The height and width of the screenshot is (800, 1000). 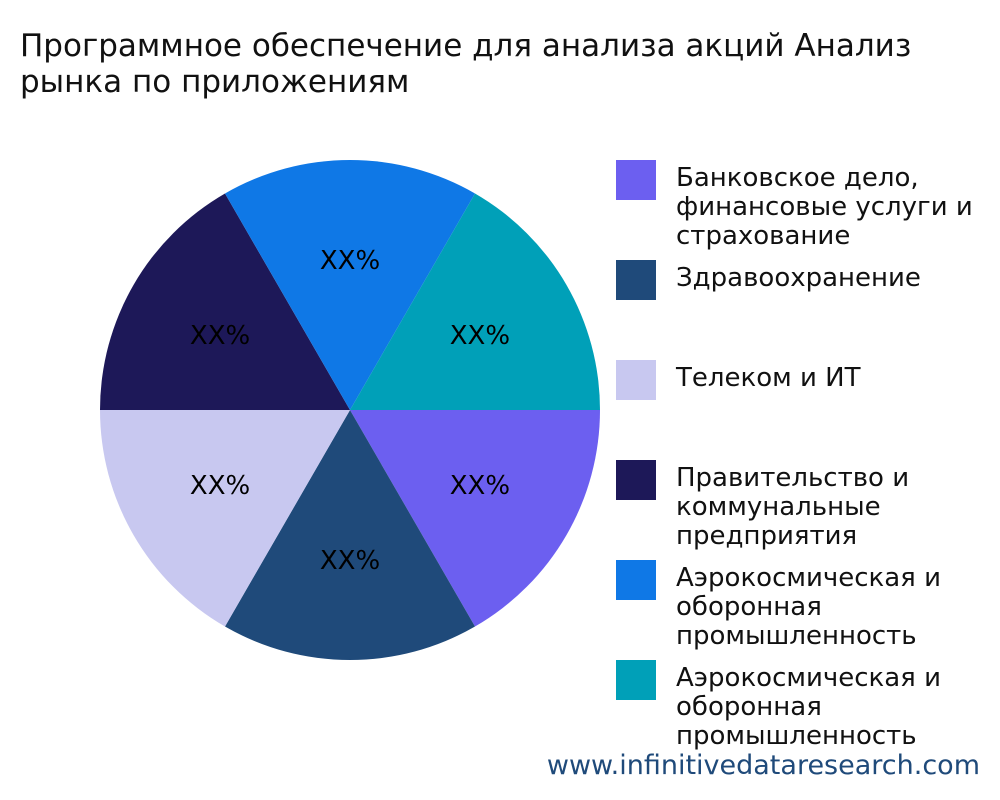 I want to click on legend-label: Правительство и коммунальные предприятия, so click(x=793, y=507).